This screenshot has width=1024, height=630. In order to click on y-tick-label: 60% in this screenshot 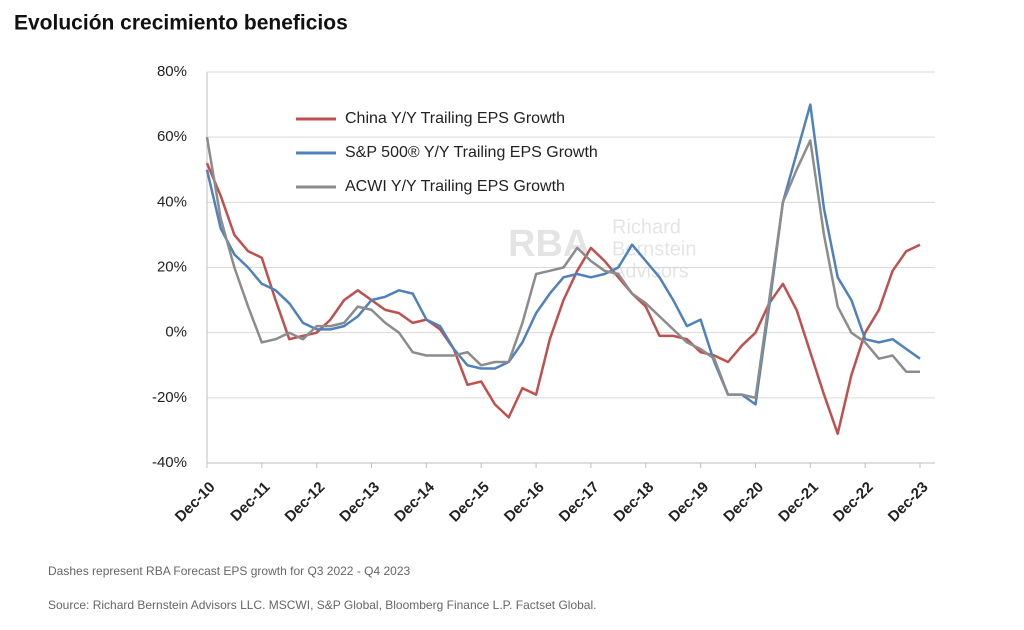, I will do `click(172, 136)`.